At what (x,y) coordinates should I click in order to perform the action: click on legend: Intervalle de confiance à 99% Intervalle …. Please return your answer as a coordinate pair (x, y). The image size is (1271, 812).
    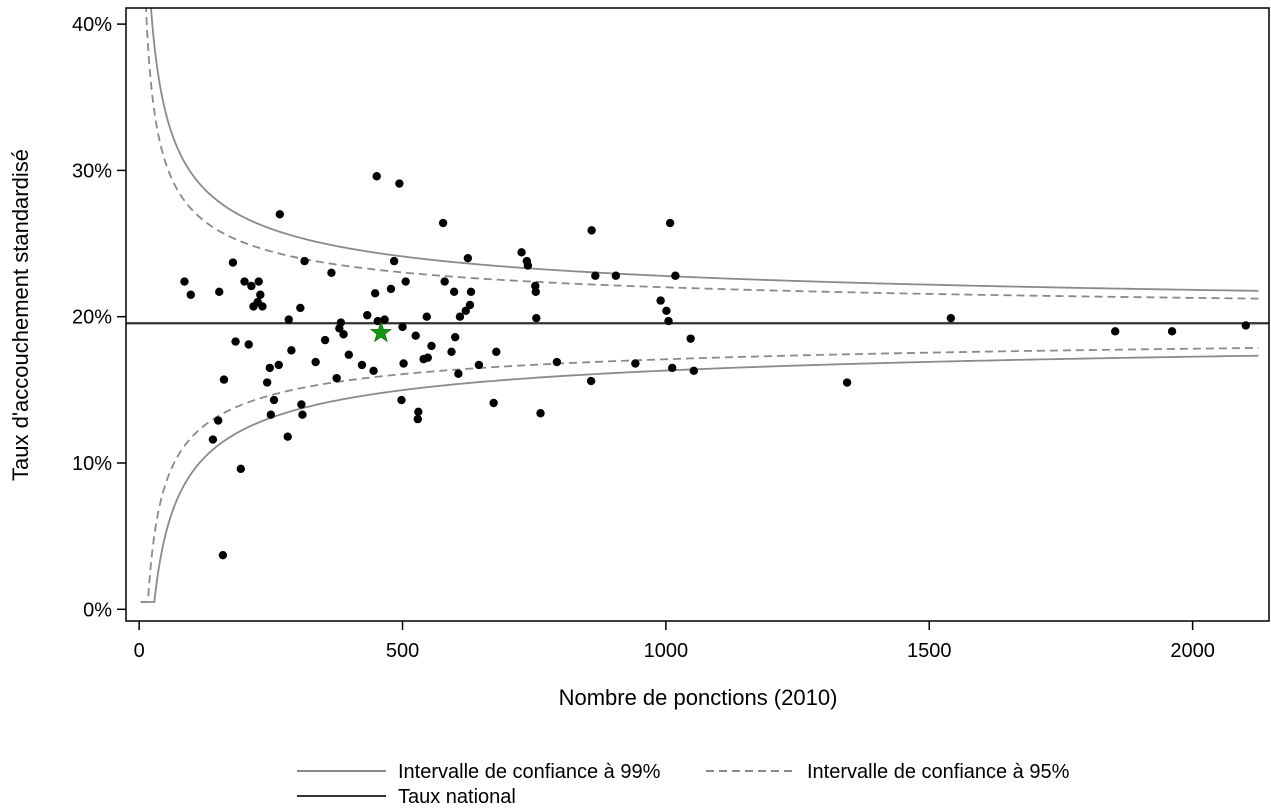
    Looking at the image, I should click on (683, 784).